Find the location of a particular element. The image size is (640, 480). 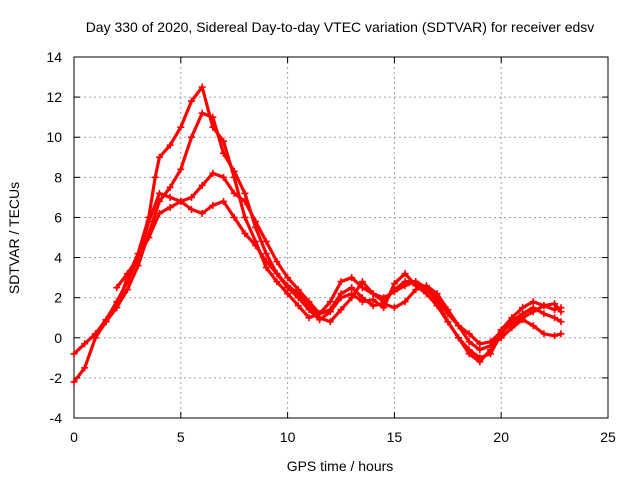

y-tick-label: 6 is located at coordinates (58, 217).